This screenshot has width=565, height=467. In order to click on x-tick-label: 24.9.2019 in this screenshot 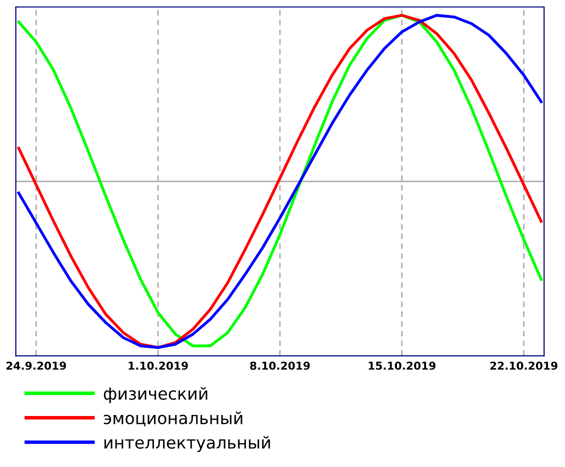, I will do `click(36, 366)`.